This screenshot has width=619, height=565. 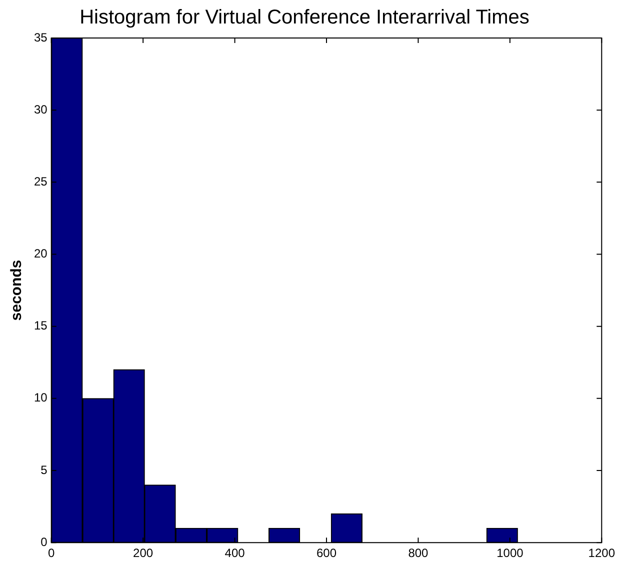 What do you see at coordinates (305, 17) in the screenshot?
I see `chart-title: Histogram for Virtual Conference Interarrival Times` at bounding box center [305, 17].